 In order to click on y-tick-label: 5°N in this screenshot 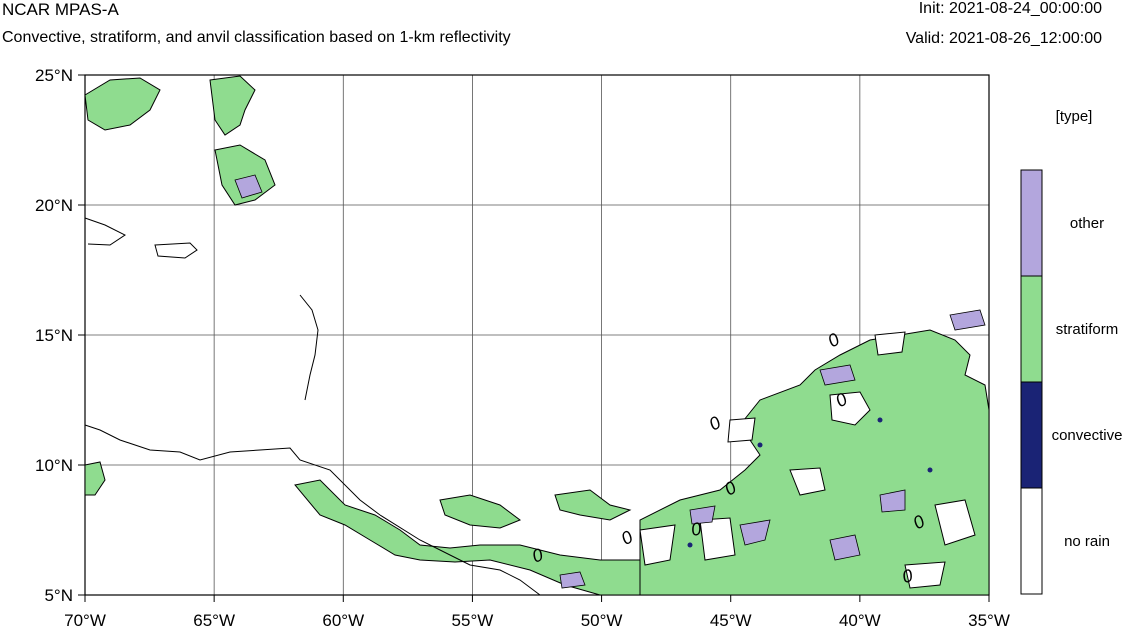, I will do `click(58, 595)`.